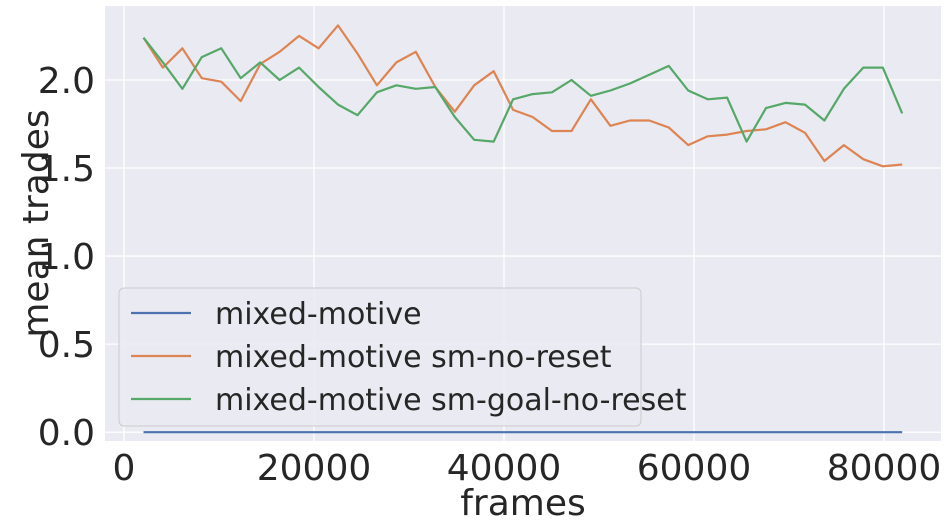 This screenshot has height=528, width=947. I want to click on x-tick-label: 20000, so click(314, 468).